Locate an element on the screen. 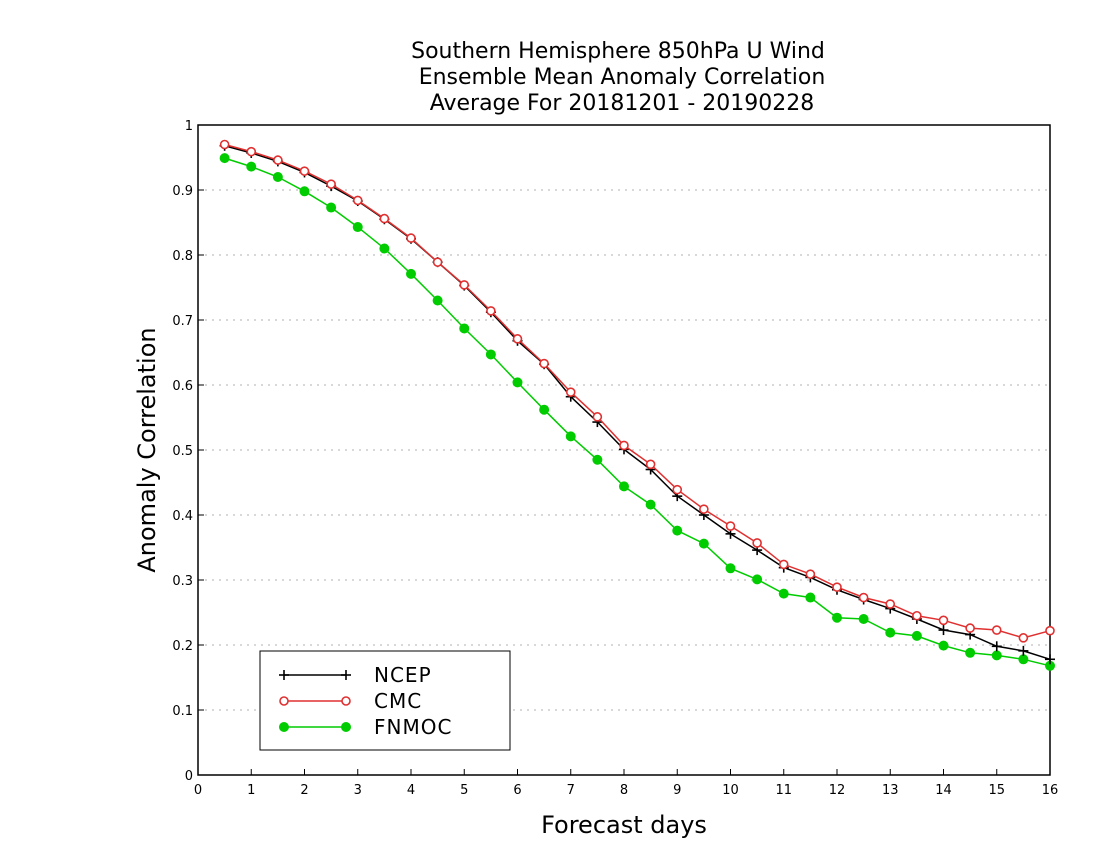  y-tick-label: 0.3 is located at coordinates (182, 581).